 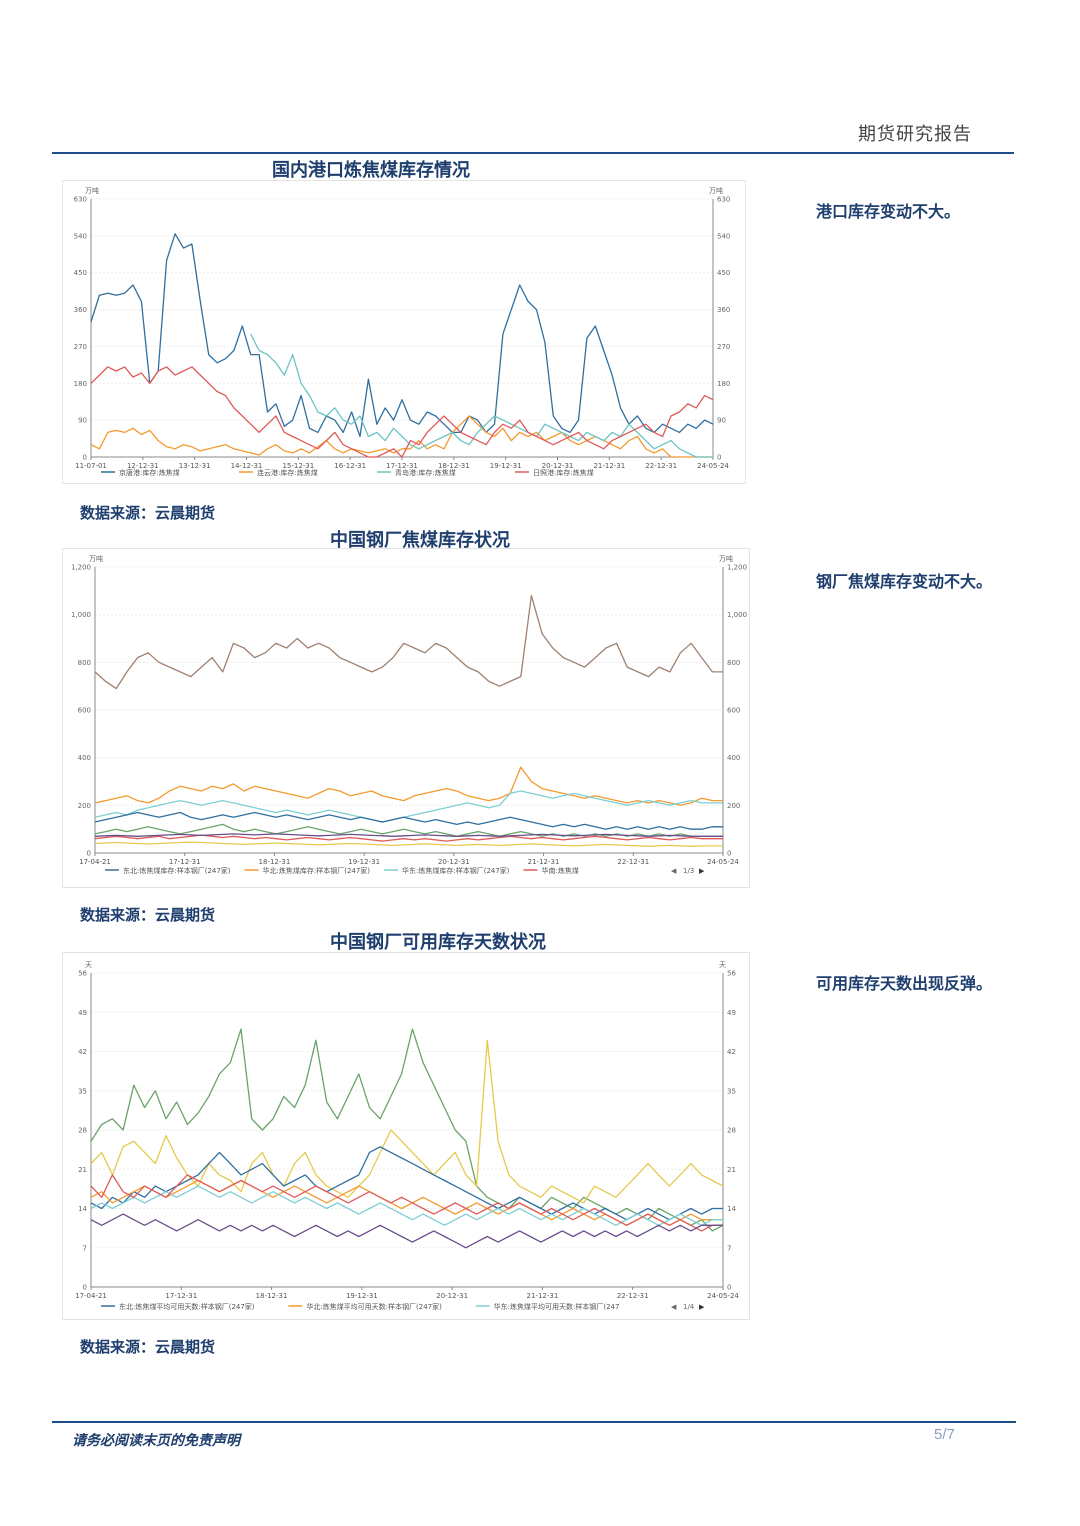 I want to click on legend-item: 华北:炼焦煤库存:样本钢厂(247家), so click(x=317, y=870).